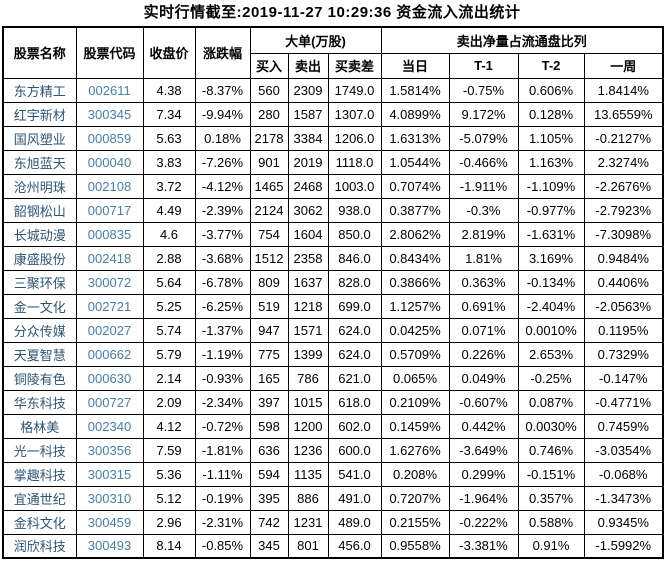 The height and width of the screenshot is (581, 664). What do you see at coordinates (269, 450) in the screenshot?
I see `cell-buy: 636` at bounding box center [269, 450].